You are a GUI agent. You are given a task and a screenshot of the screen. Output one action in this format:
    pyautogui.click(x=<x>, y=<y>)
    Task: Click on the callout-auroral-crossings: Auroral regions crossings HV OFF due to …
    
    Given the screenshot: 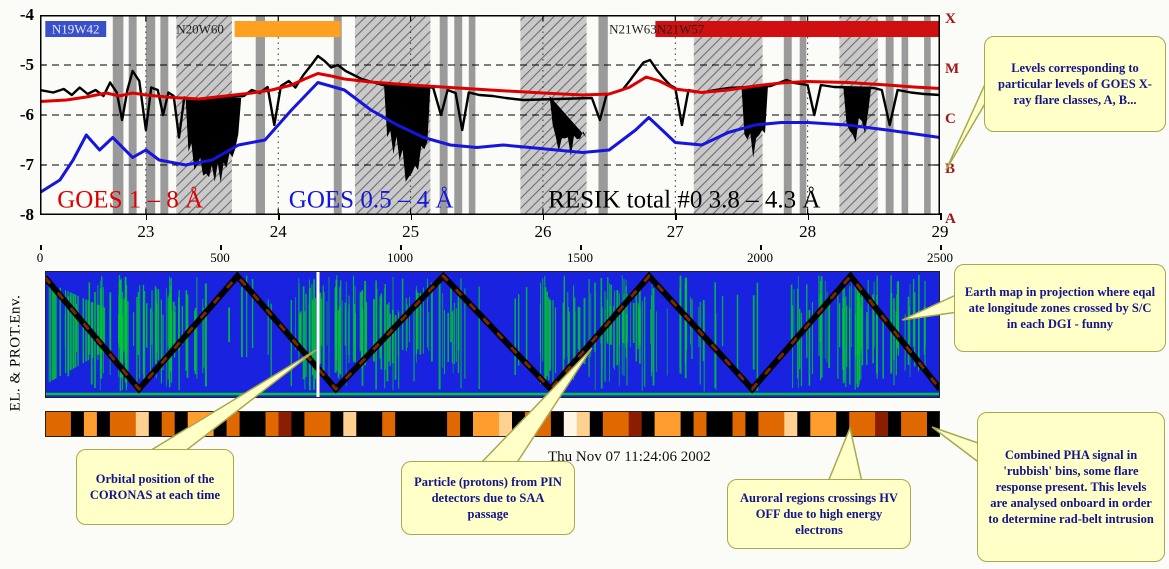 What is the action you would take?
    pyautogui.click(x=819, y=514)
    